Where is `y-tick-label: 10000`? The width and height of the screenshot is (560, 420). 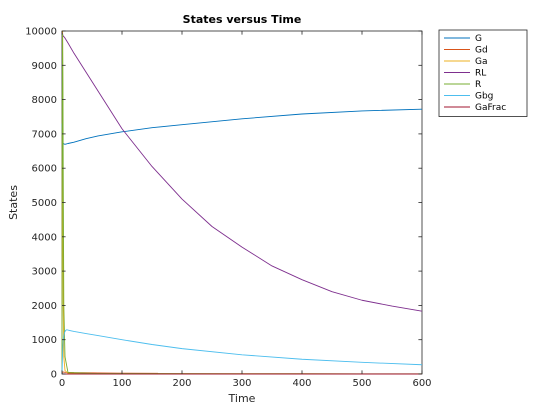
y-tick-label: 10000 is located at coordinates (41, 32).